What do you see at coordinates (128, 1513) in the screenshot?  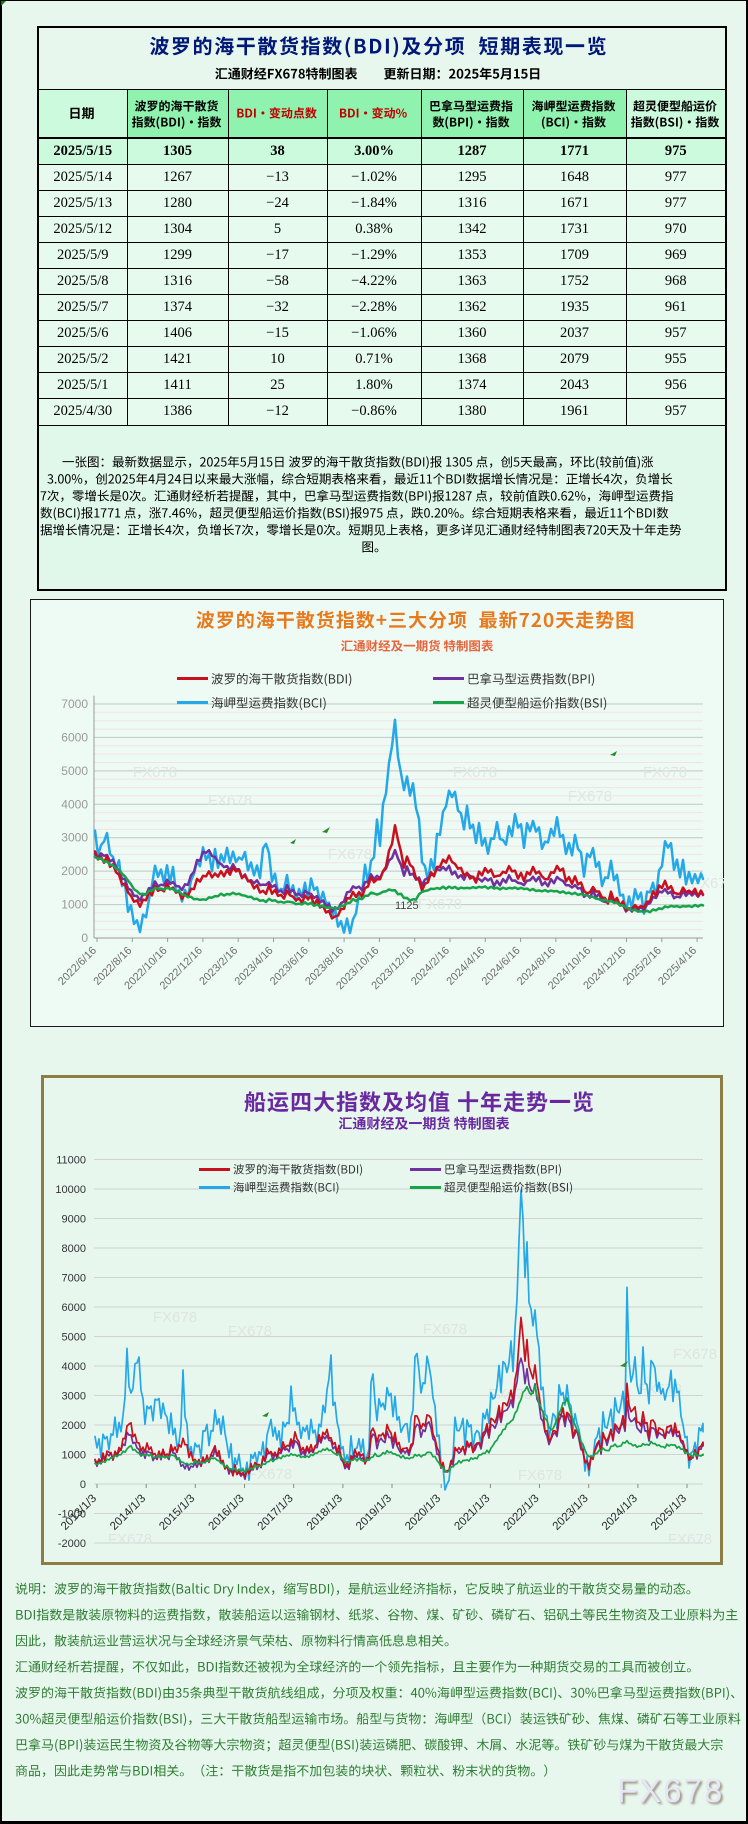 I see `svg-text: 2014/1/3` at bounding box center [128, 1513].